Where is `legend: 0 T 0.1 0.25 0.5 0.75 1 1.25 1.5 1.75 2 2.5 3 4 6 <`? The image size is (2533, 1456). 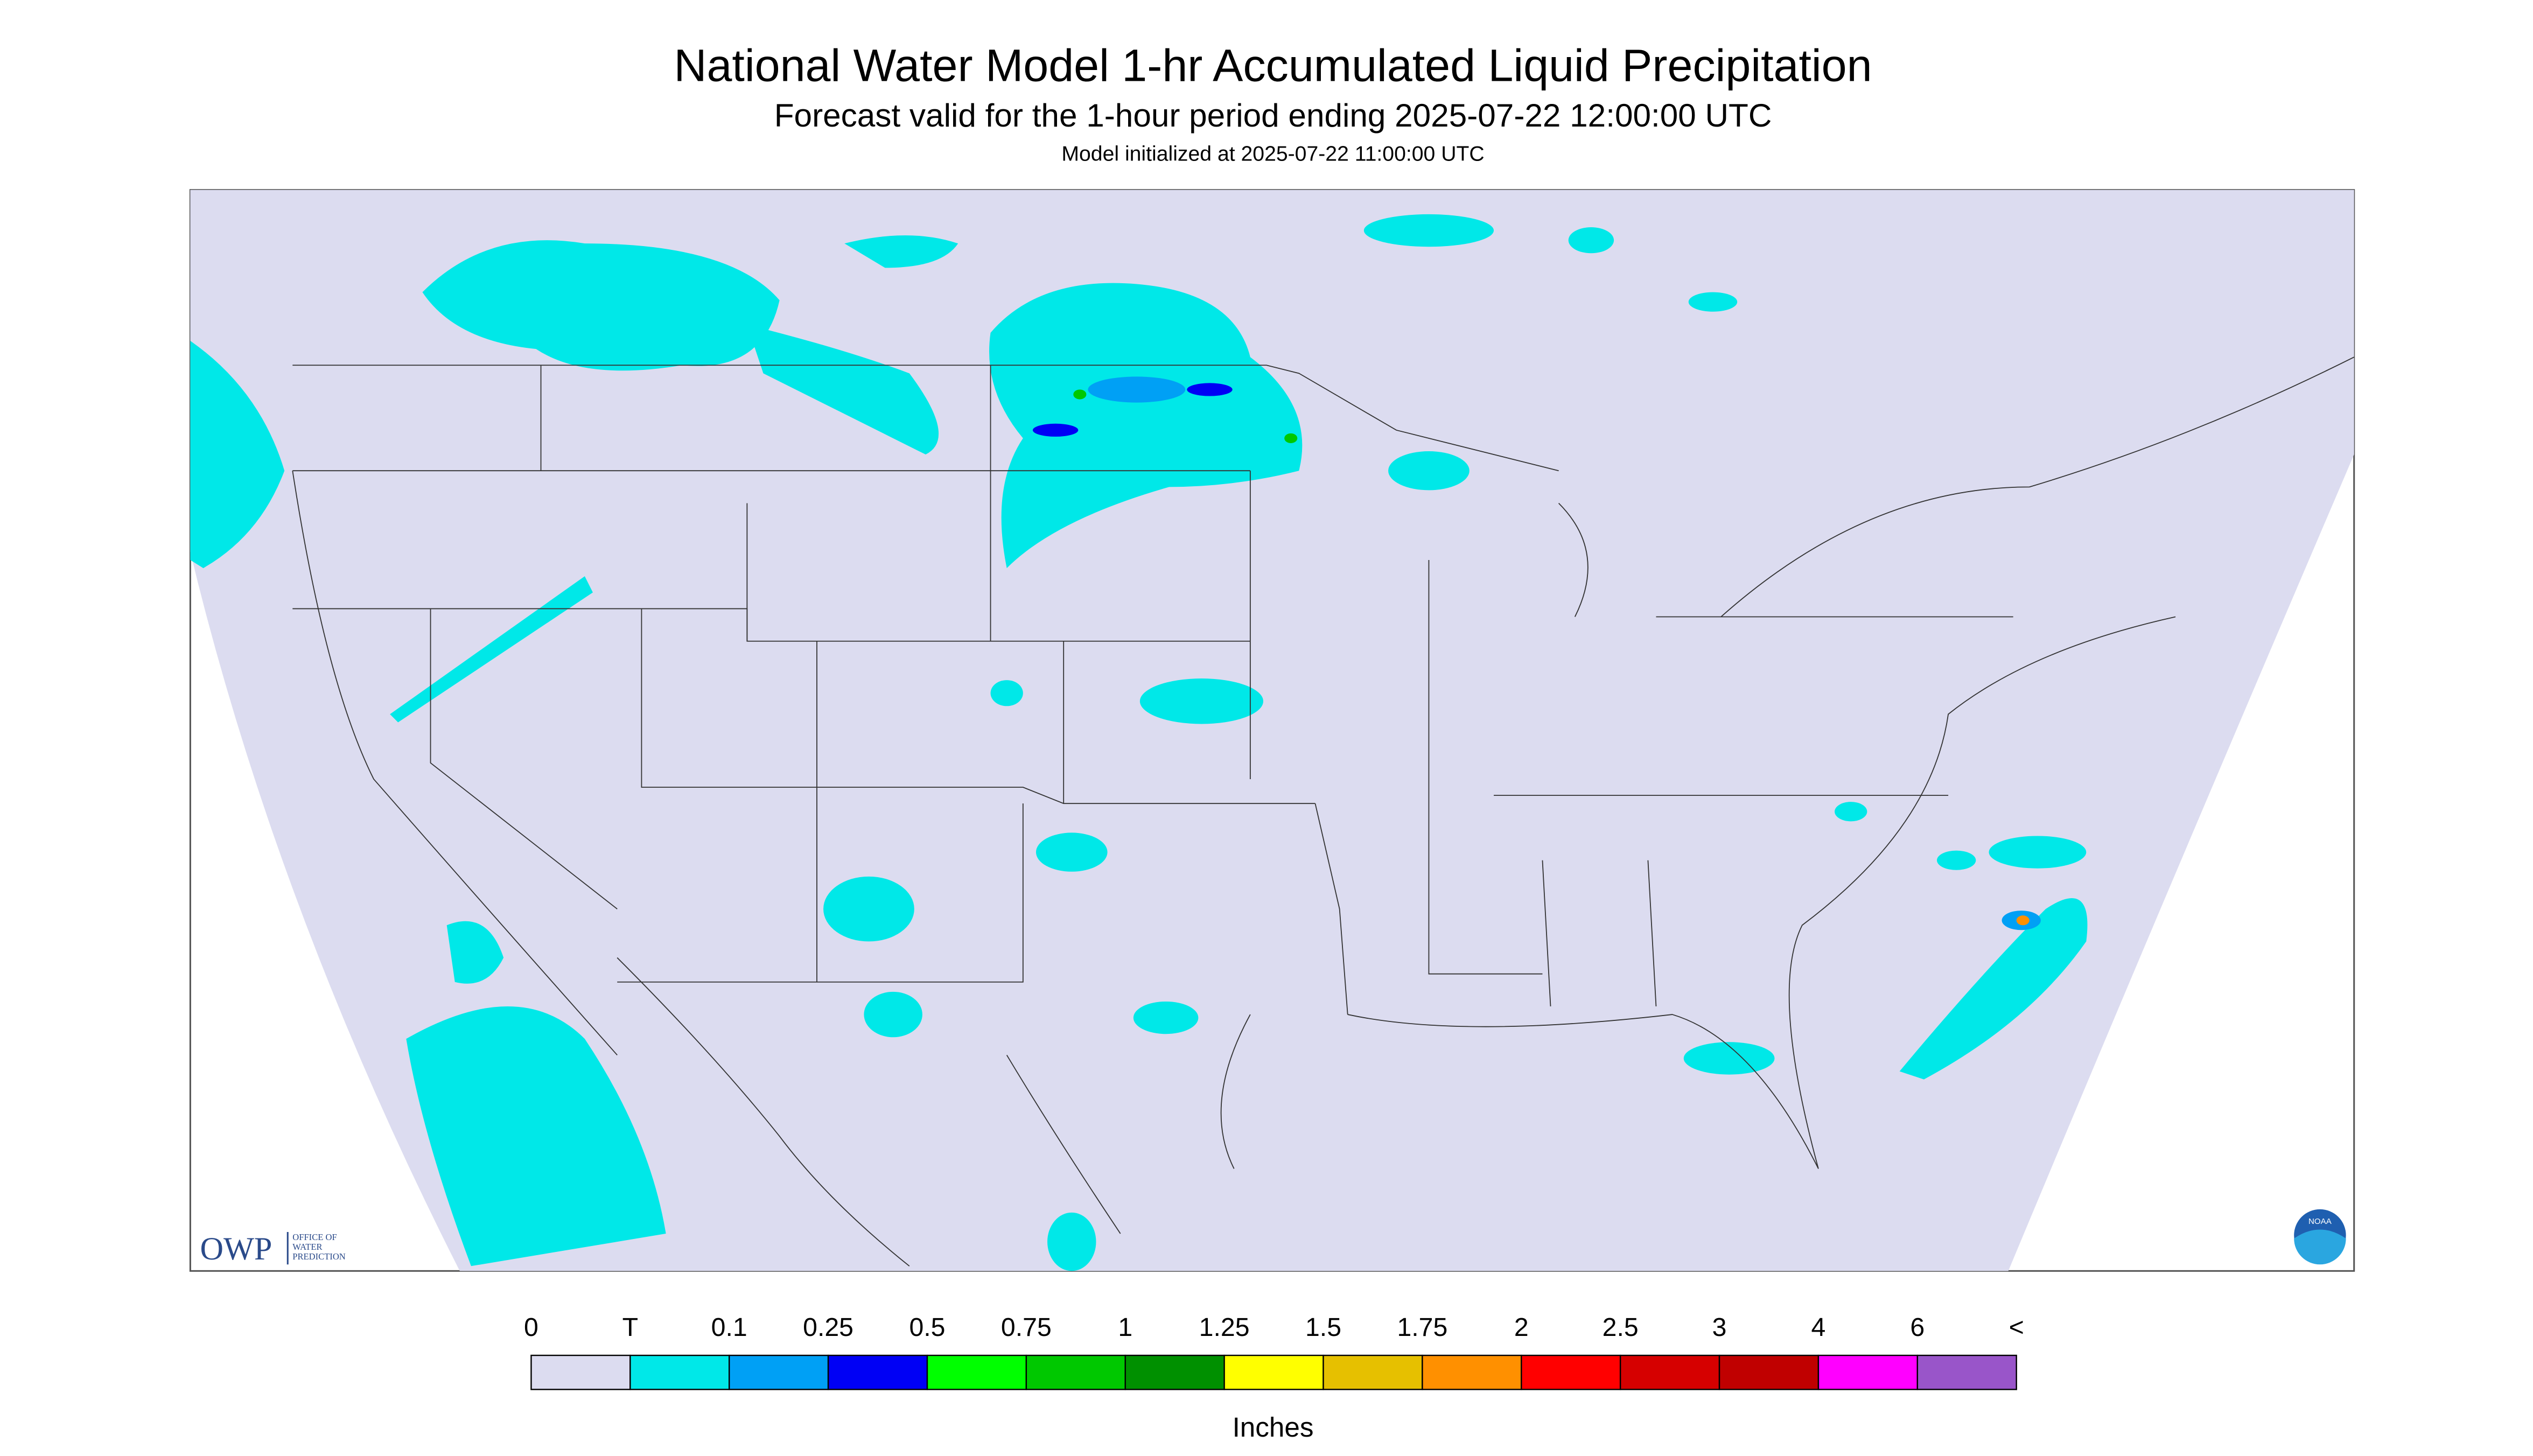 legend: 0 T 0.1 0.25 0.5 0.75 1 1.25 1.5 1.75 2 2.5 3 4 6 < is located at coordinates (1274, 1351).